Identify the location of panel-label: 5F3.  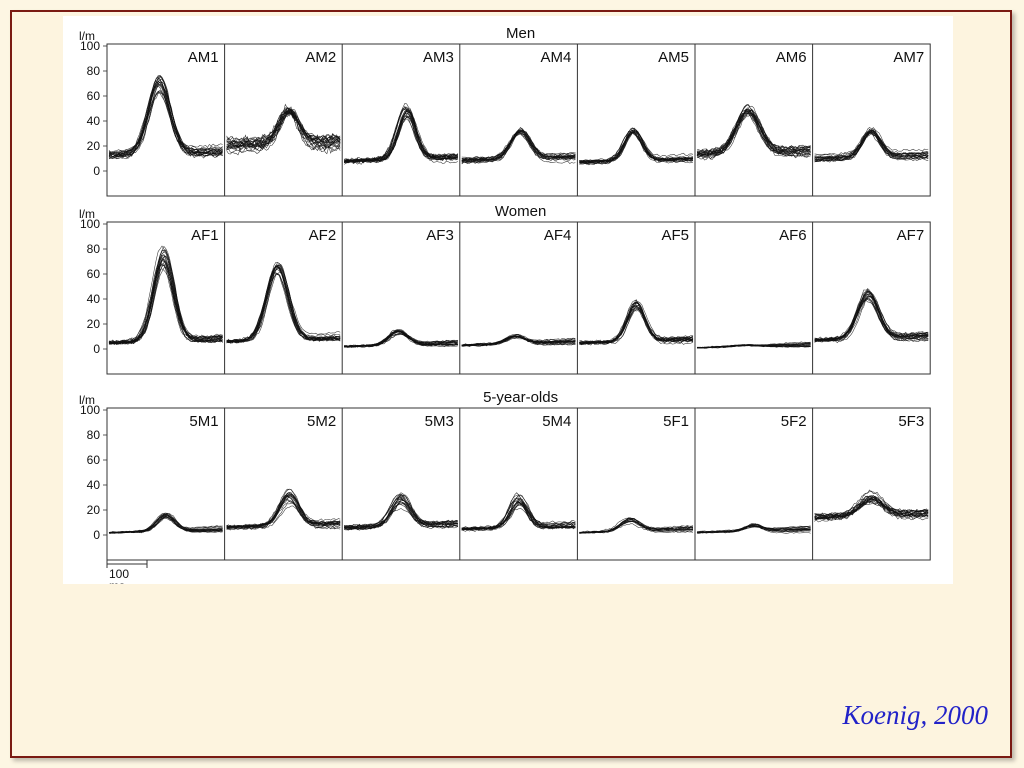
(911, 421).